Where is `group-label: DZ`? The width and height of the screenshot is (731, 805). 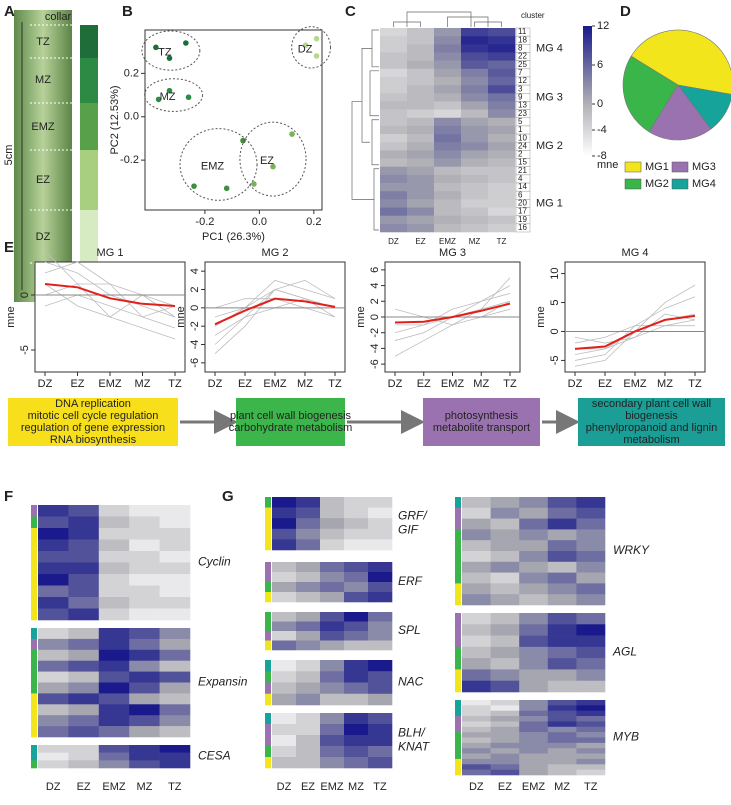 group-label: DZ is located at coordinates (305, 49).